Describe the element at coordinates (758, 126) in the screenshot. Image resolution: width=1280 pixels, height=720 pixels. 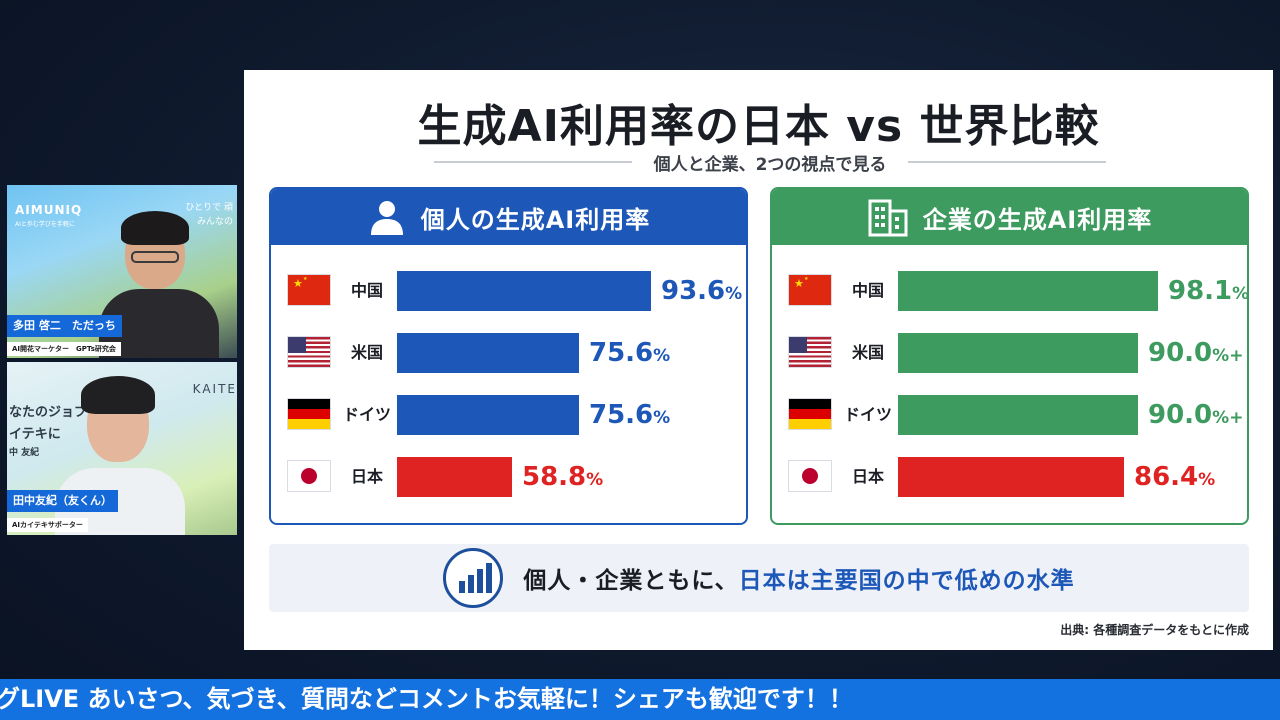
I see `slide-title: 生成AI利用率の日本 vs 世界比較` at that location.